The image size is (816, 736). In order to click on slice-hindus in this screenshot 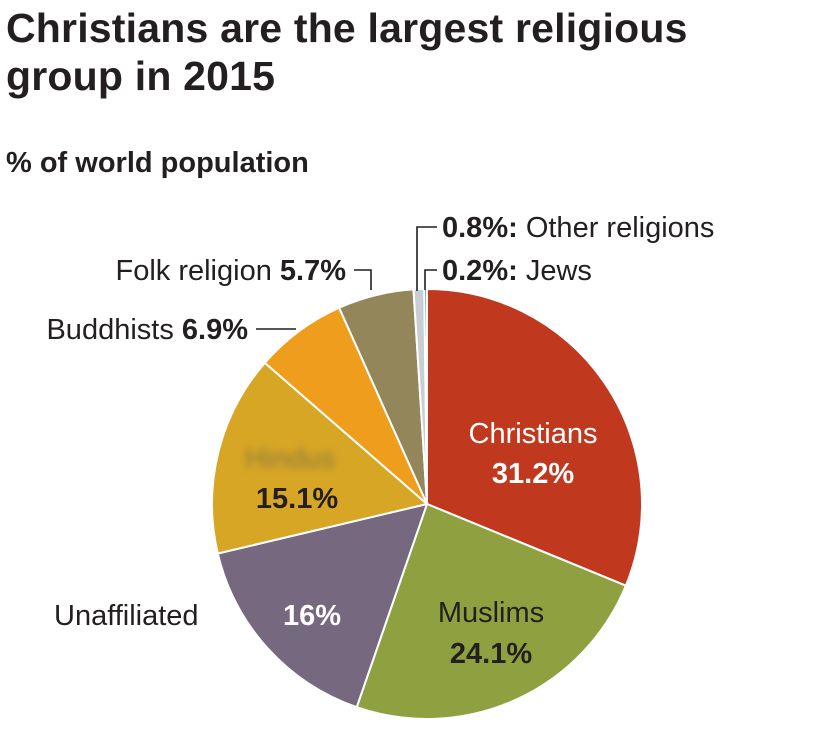, I will do `click(320, 458)`.